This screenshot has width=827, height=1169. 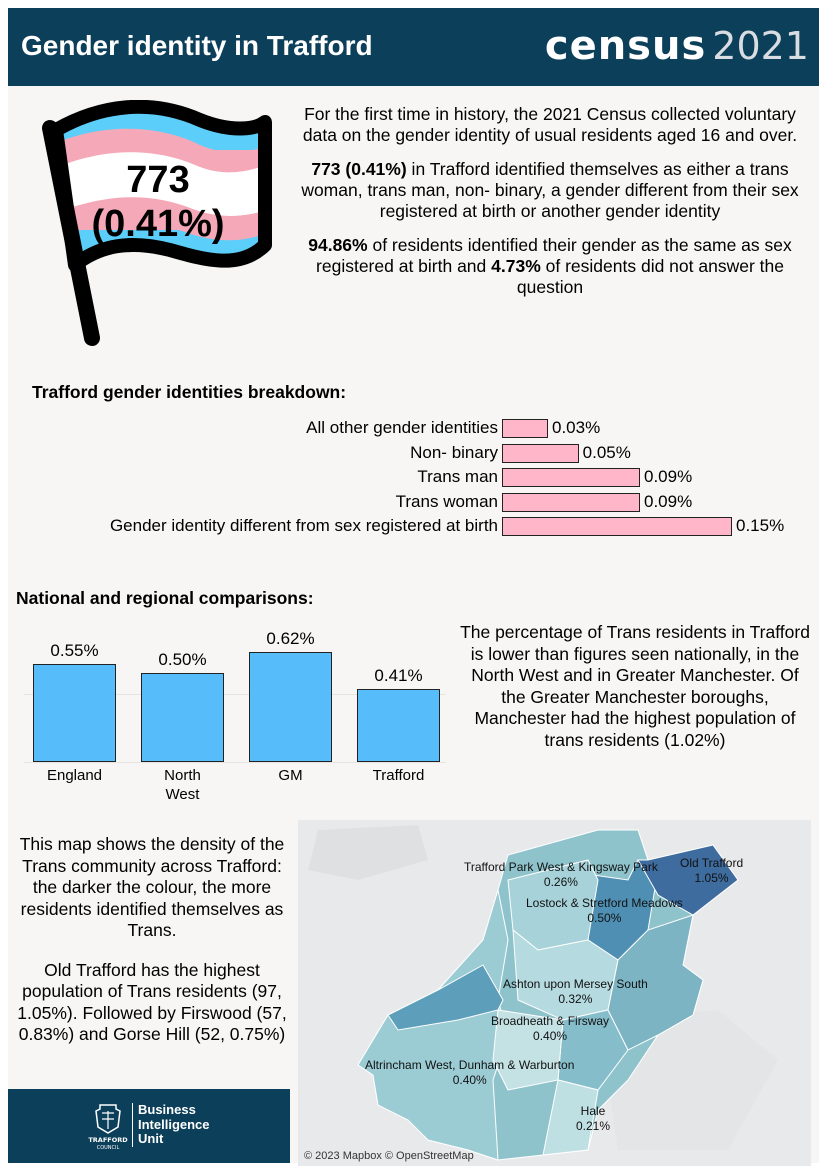 I want to click on breakdown-value-label: 0.15%, so click(x=760, y=525).